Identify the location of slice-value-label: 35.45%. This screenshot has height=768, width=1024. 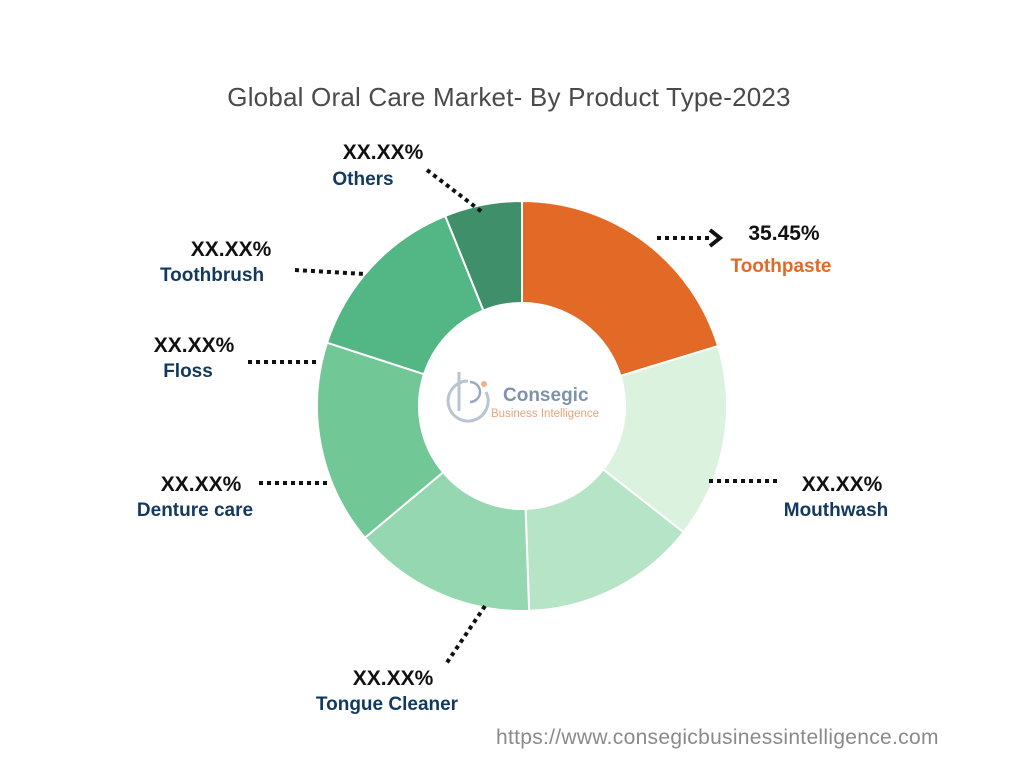
(784, 233).